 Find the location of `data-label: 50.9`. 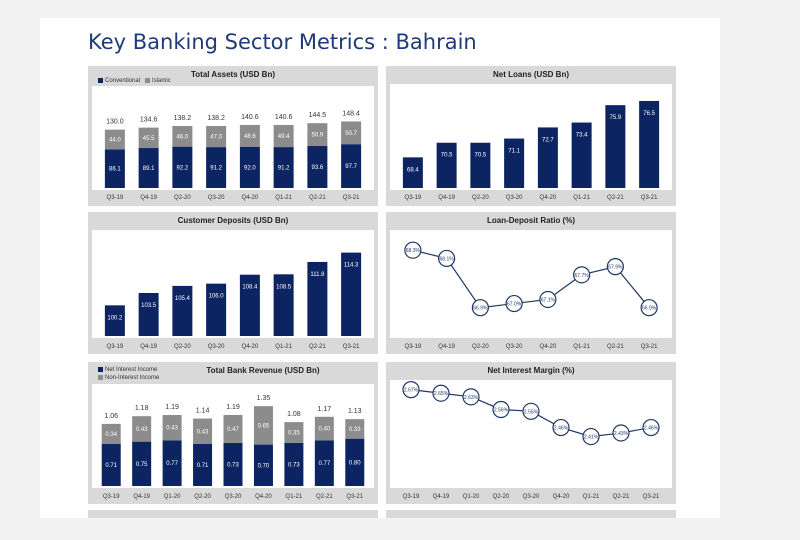

data-label: 50.9 is located at coordinates (318, 136).